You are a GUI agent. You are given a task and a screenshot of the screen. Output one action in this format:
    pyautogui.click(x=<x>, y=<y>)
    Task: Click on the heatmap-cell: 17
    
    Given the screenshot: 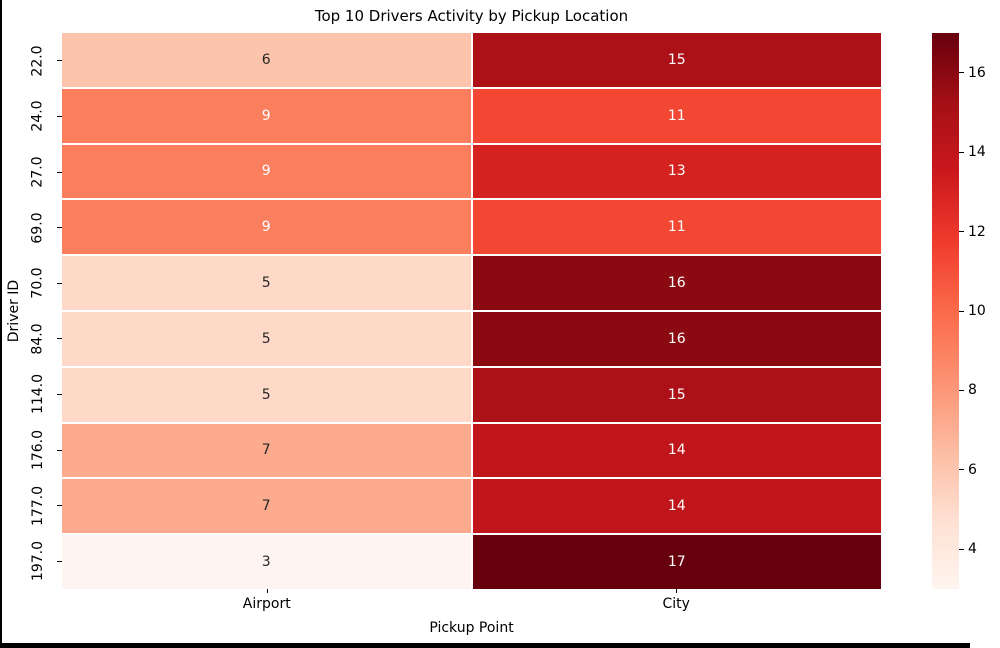 What is the action you would take?
    pyautogui.click(x=676, y=562)
    